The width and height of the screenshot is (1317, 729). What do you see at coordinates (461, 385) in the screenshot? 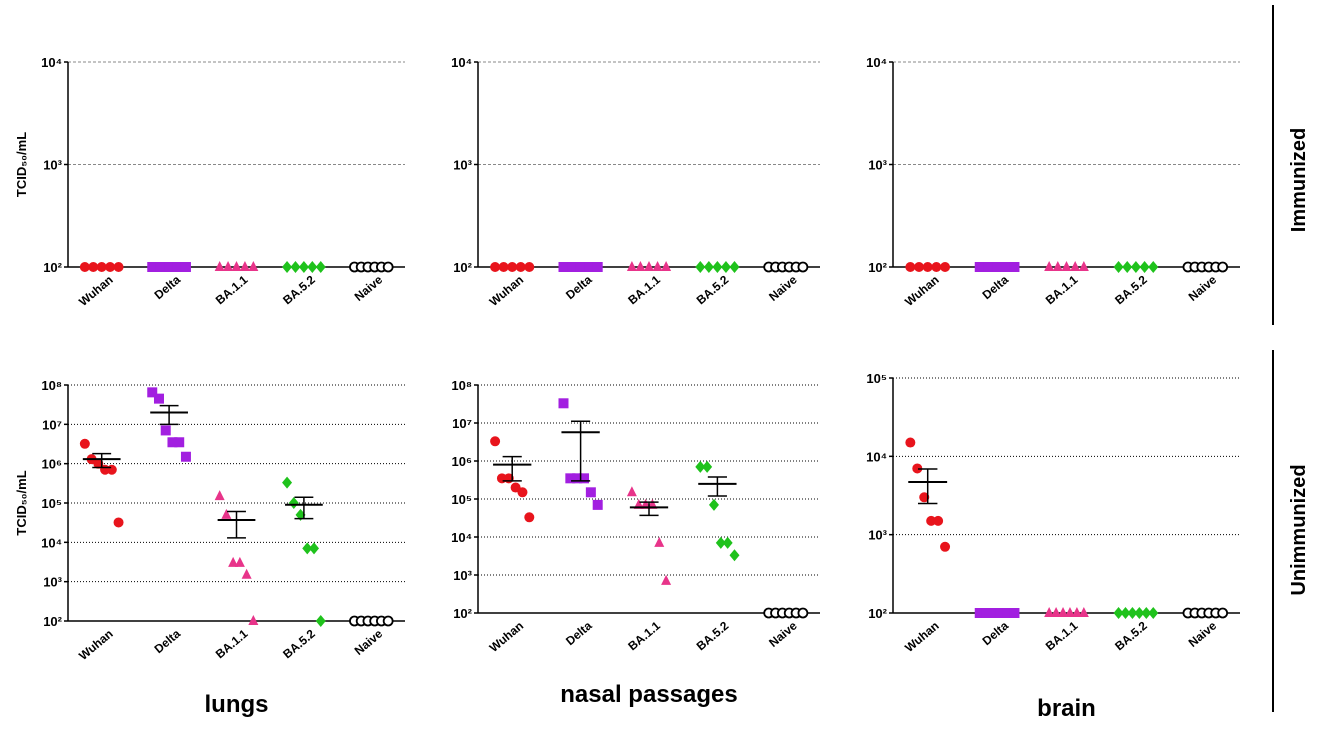
I see `y-tick-label: 10⁸` at bounding box center [461, 385].